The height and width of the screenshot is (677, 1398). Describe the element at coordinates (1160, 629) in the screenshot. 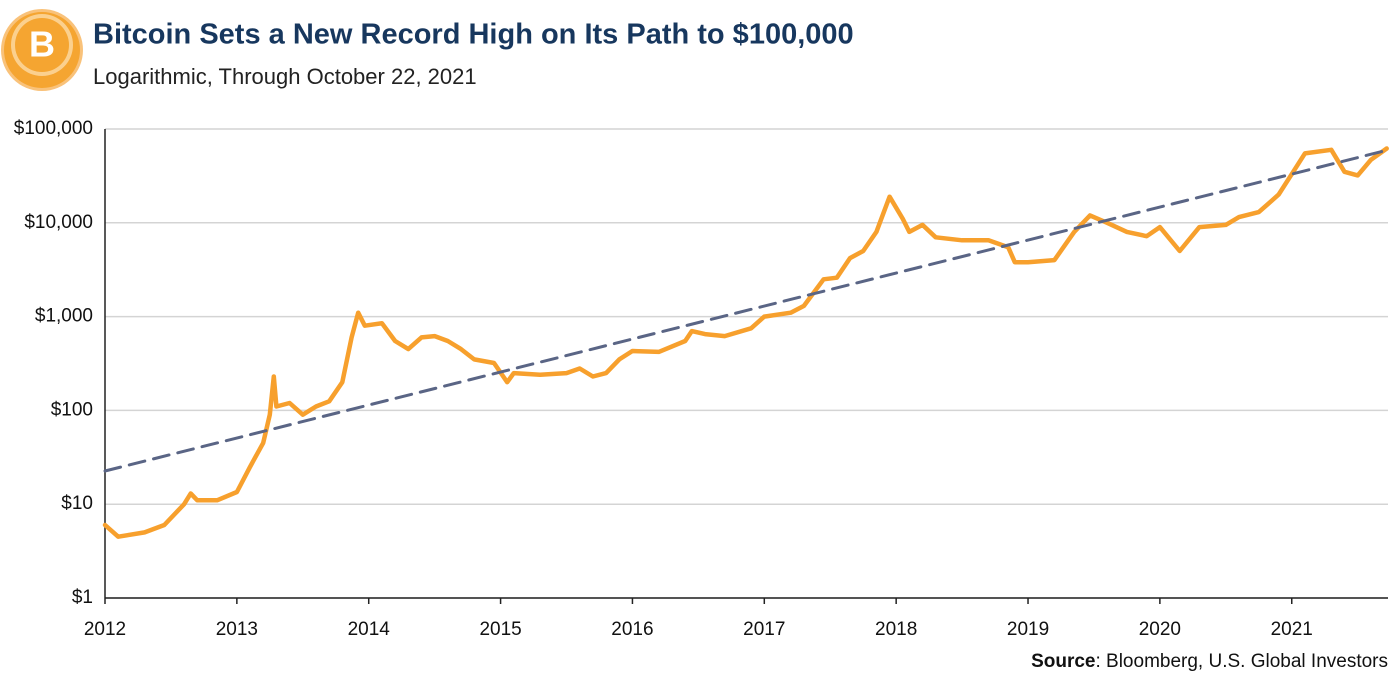

I see `x-tick-label: 2020` at that location.